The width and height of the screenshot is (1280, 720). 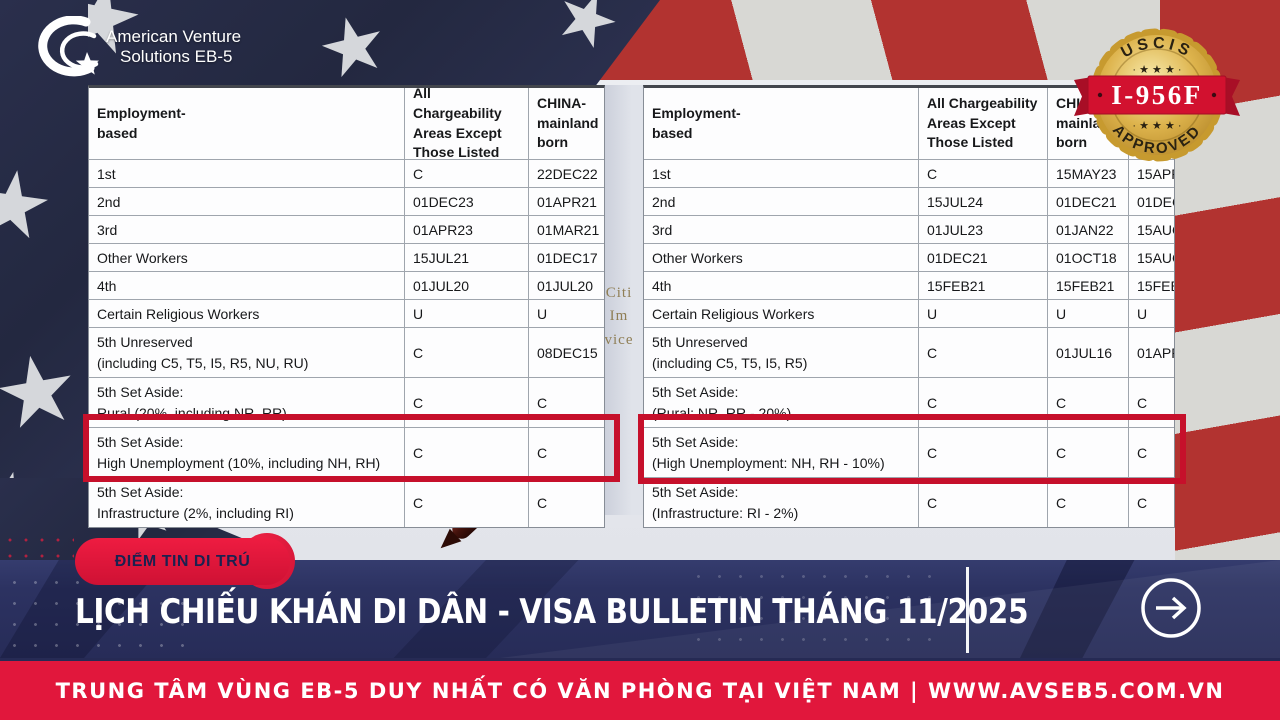 What do you see at coordinates (1155, 201) in the screenshot?
I see `value-cell: 01DEC` at bounding box center [1155, 201].